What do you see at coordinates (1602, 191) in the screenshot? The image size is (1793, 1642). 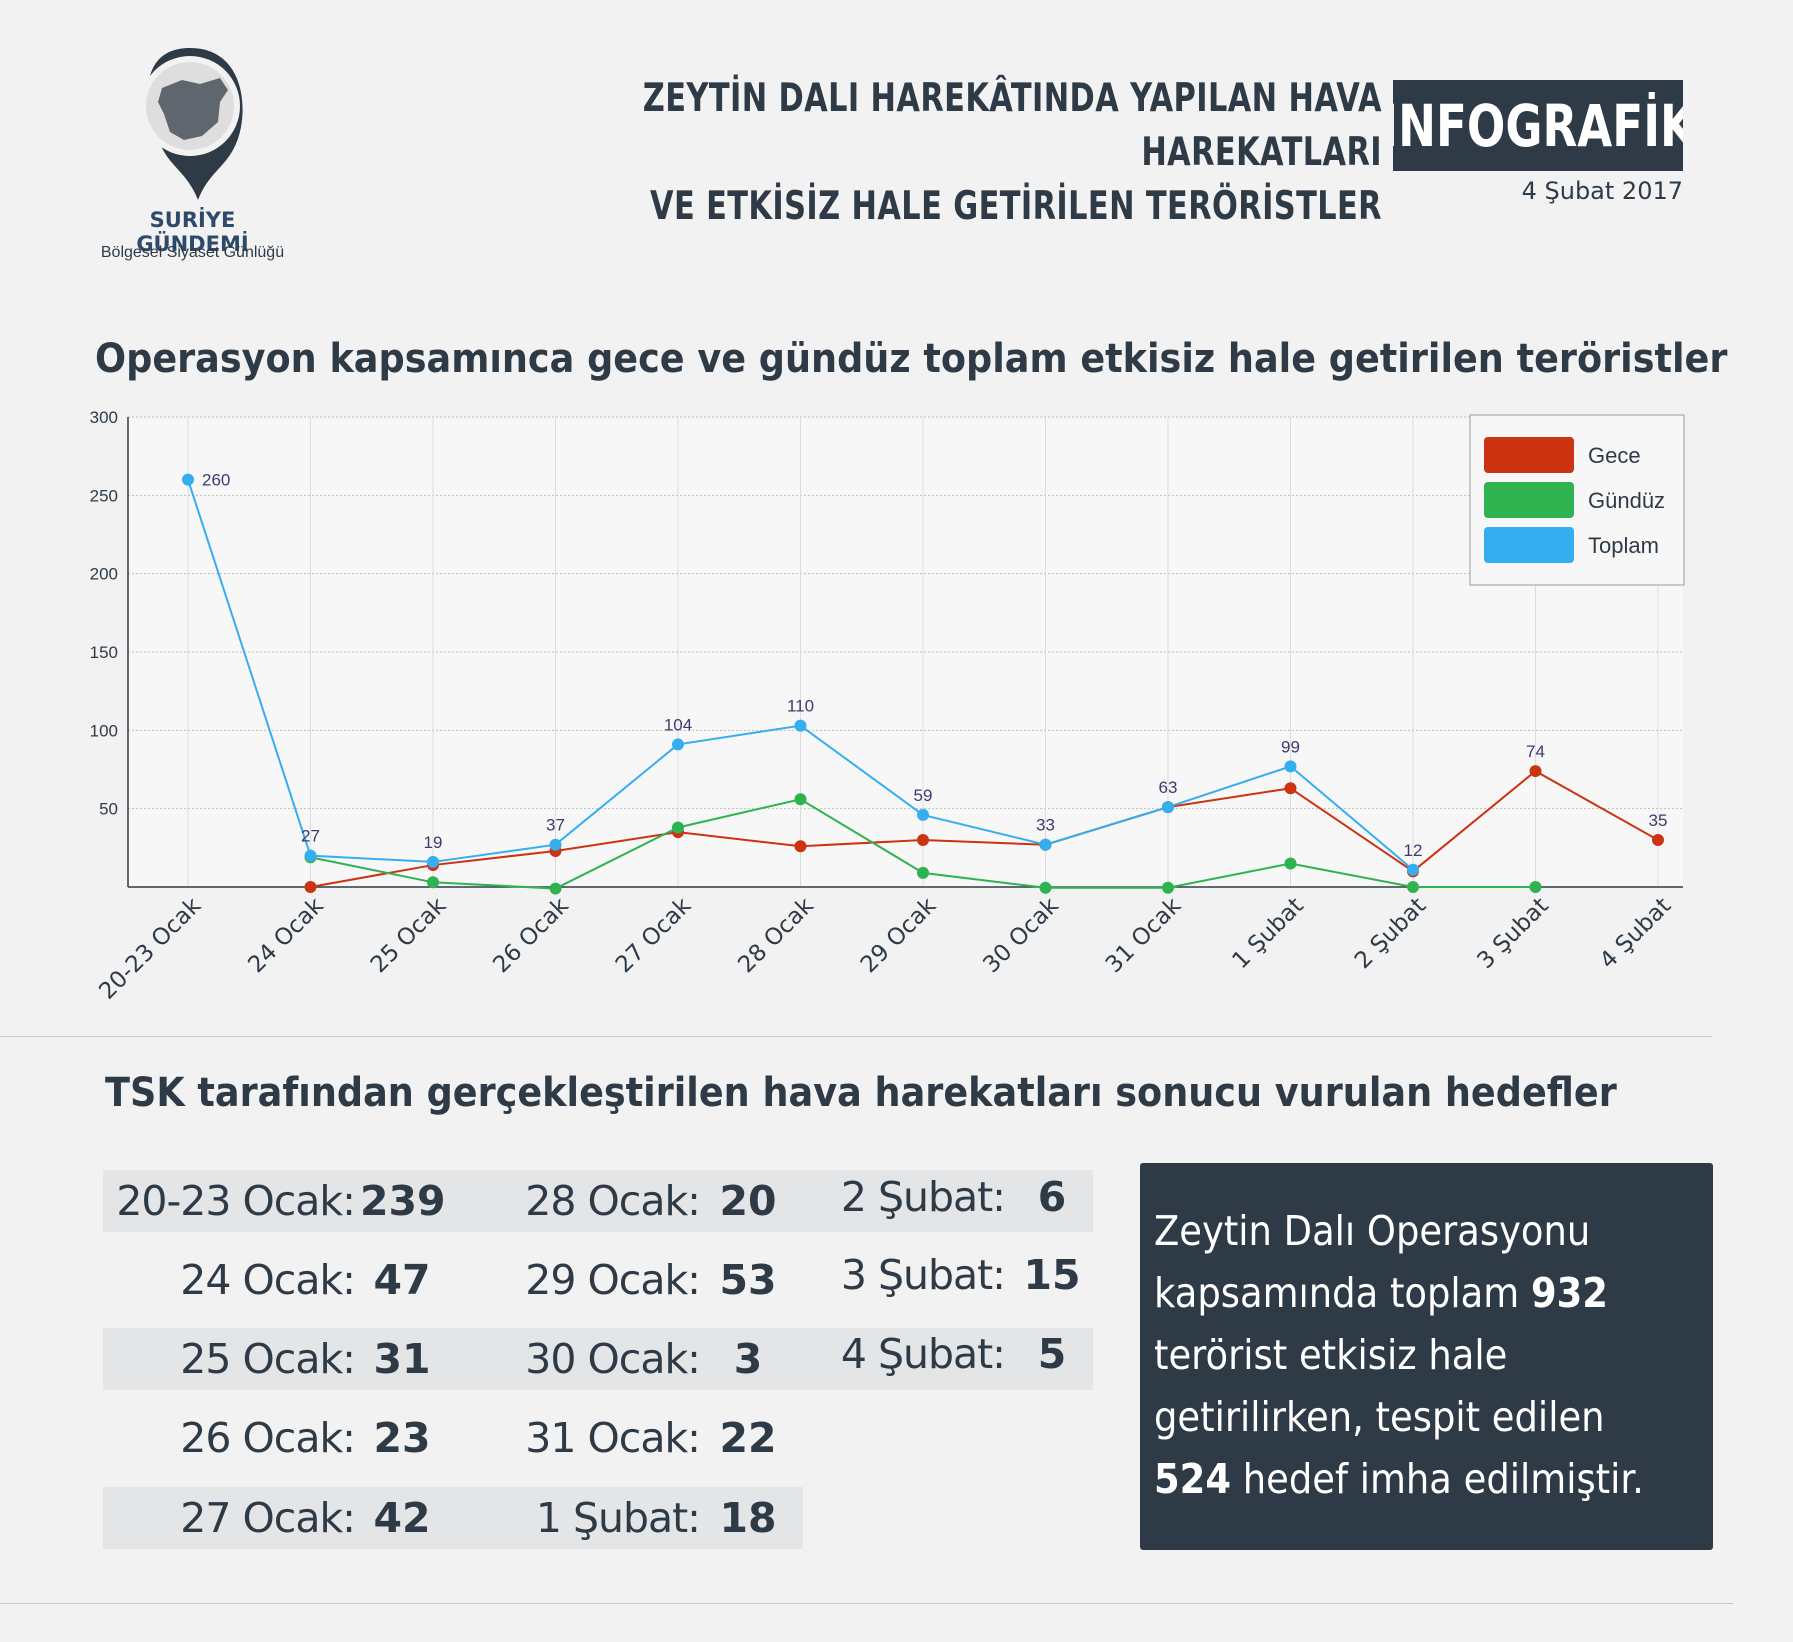 I see `date-label: 4 Şubat 2017` at bounding box center [1602, 191].